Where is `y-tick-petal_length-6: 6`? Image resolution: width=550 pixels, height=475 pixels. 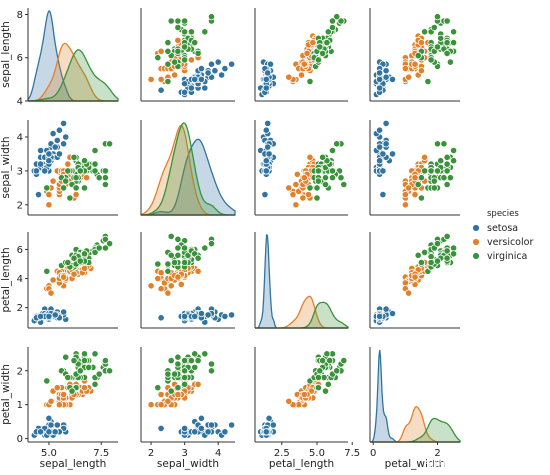 y-tick-petal_length-6: 6 is located at coordinates (20, 250).